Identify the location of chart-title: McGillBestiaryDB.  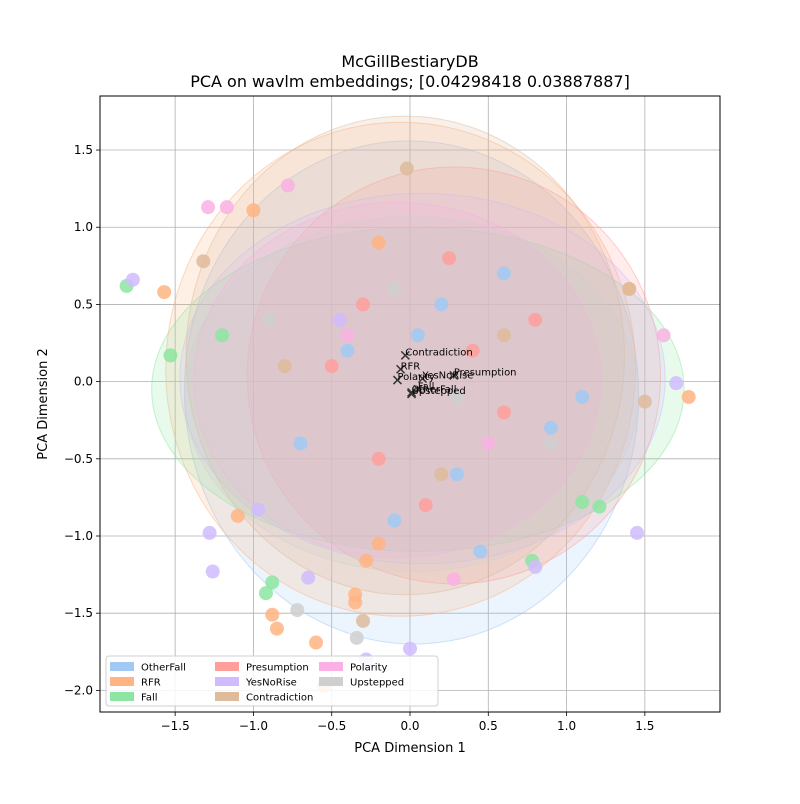
(409, 61).